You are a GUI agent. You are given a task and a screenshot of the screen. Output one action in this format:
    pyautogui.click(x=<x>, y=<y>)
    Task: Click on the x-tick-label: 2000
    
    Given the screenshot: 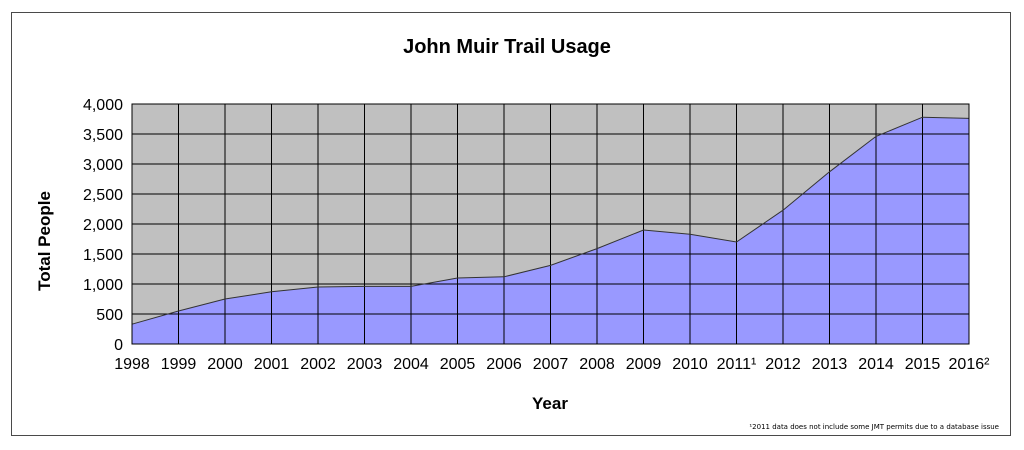 What is the action you would take?
    pyautogui.click(x=225, y=364)
    